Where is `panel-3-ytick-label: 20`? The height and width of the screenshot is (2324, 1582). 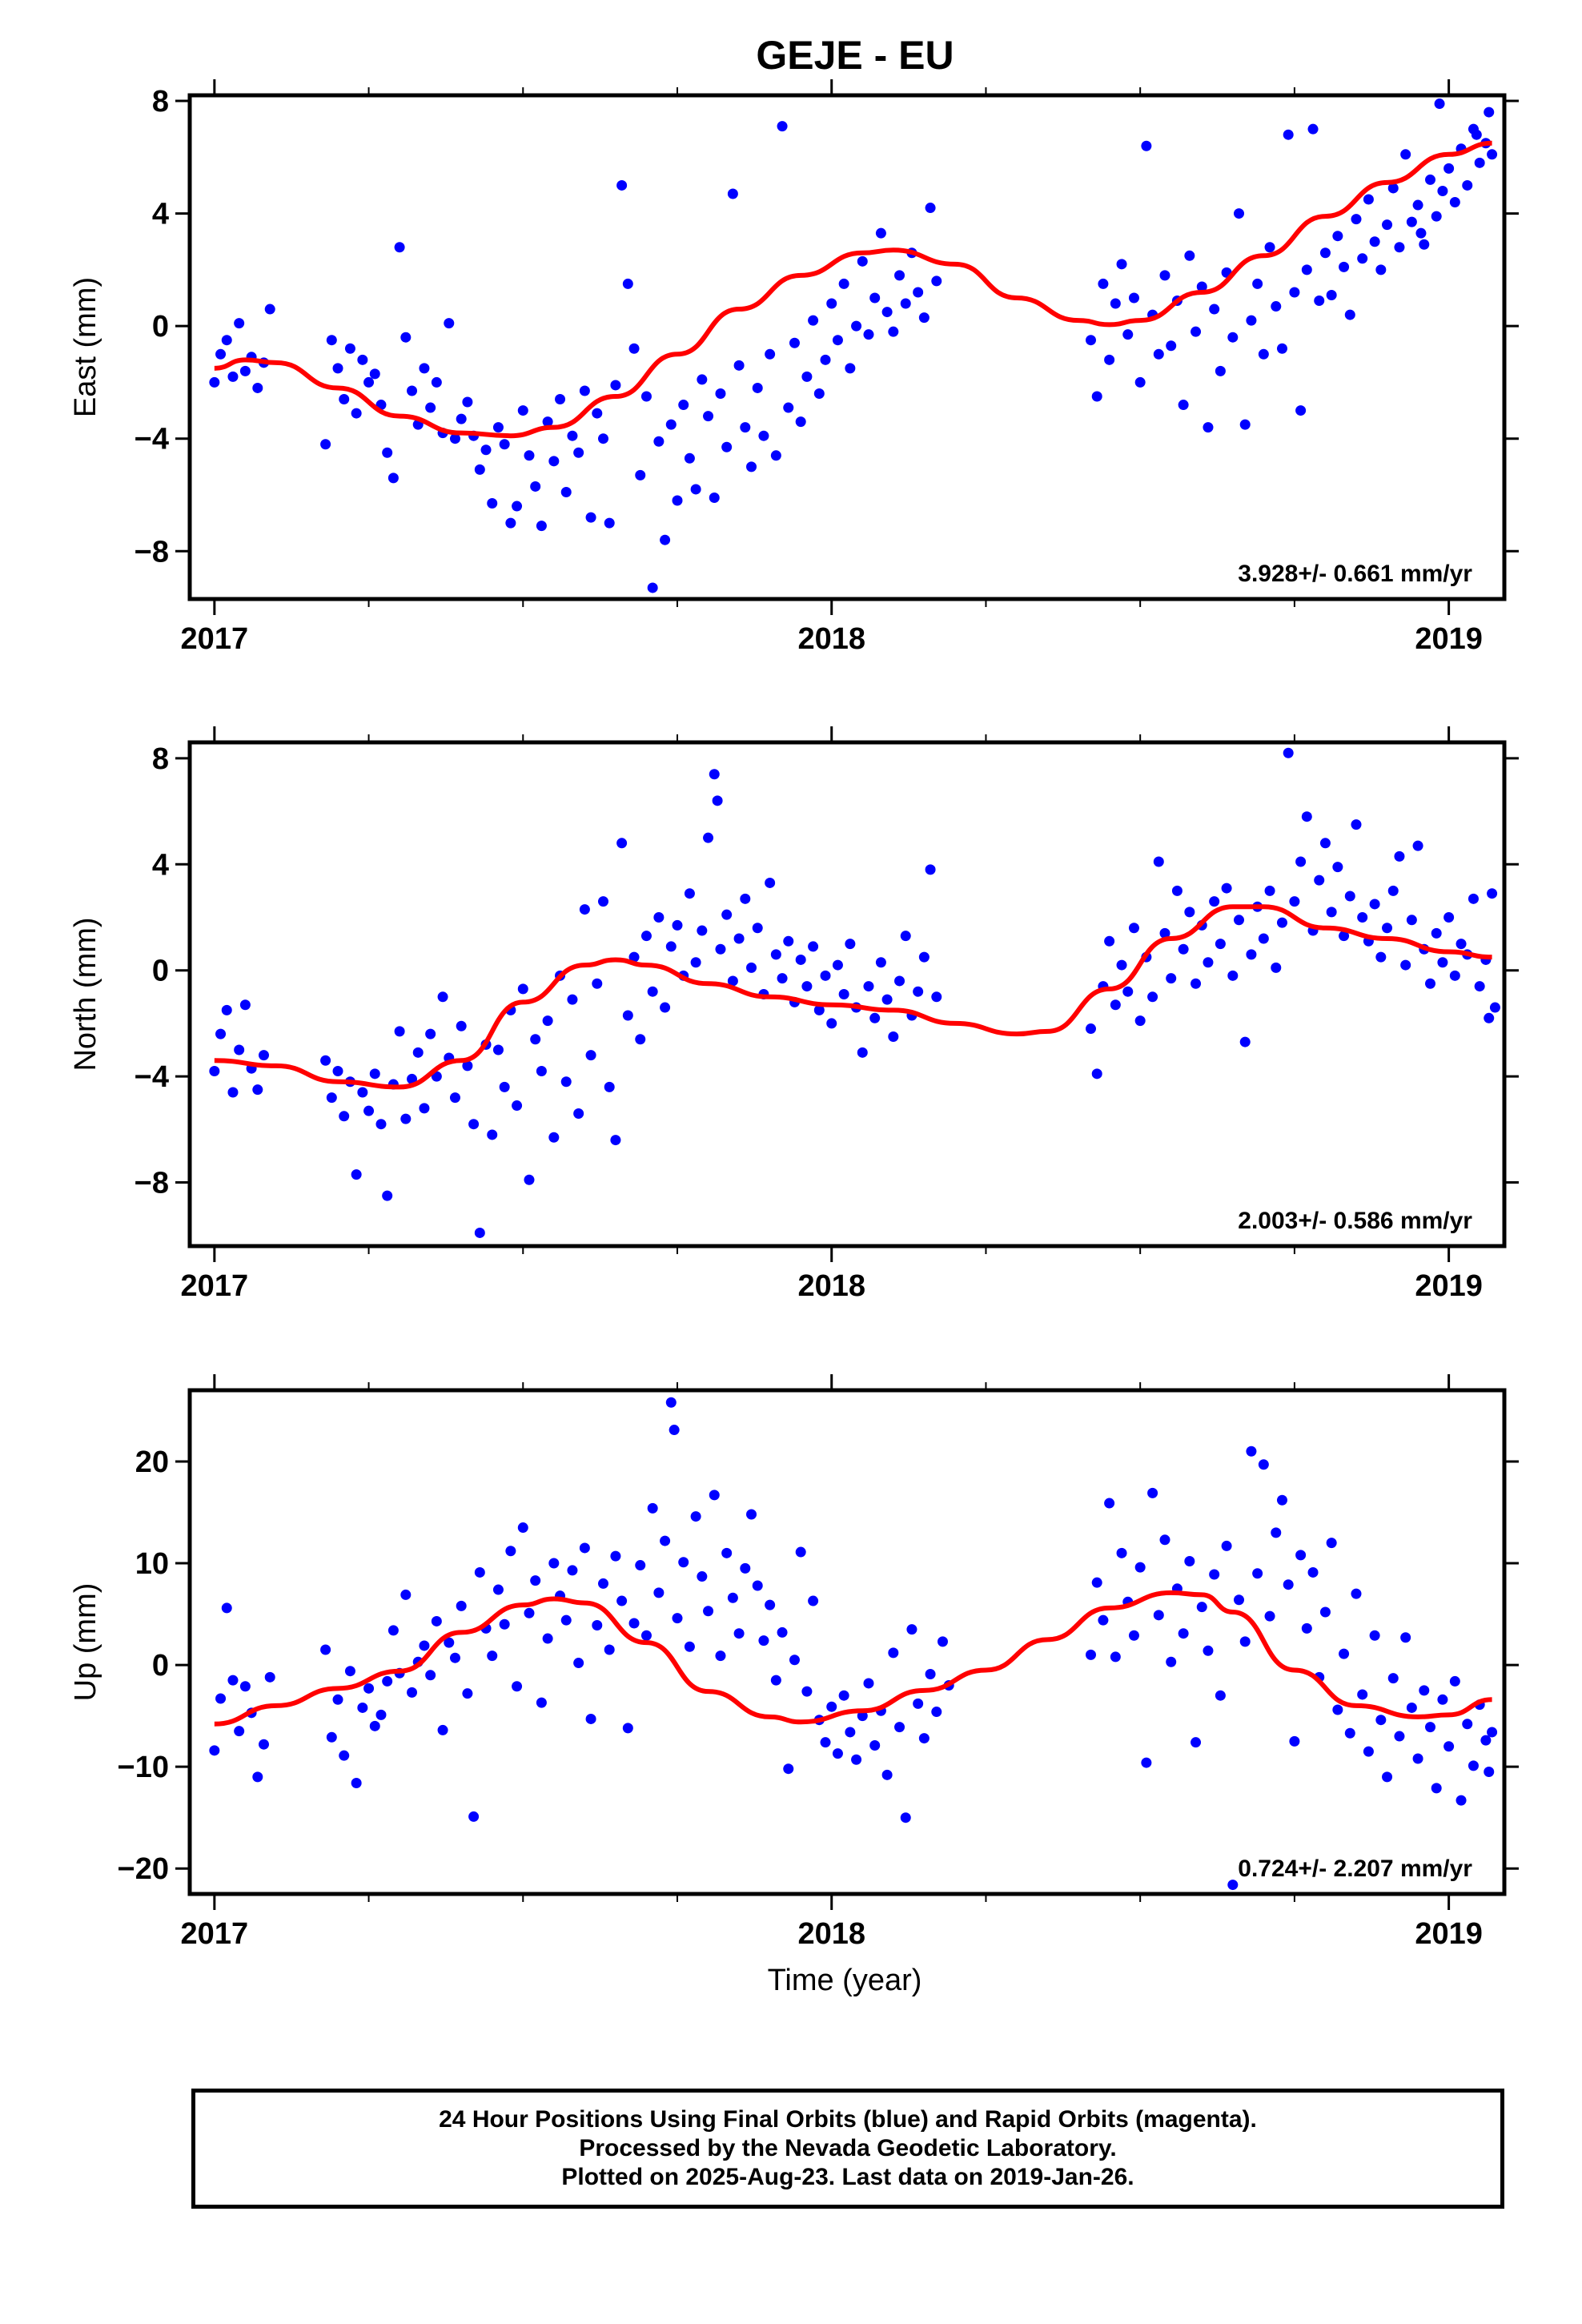 panel-3-ytick-label: 20 is located at coordinates (152, 1462).